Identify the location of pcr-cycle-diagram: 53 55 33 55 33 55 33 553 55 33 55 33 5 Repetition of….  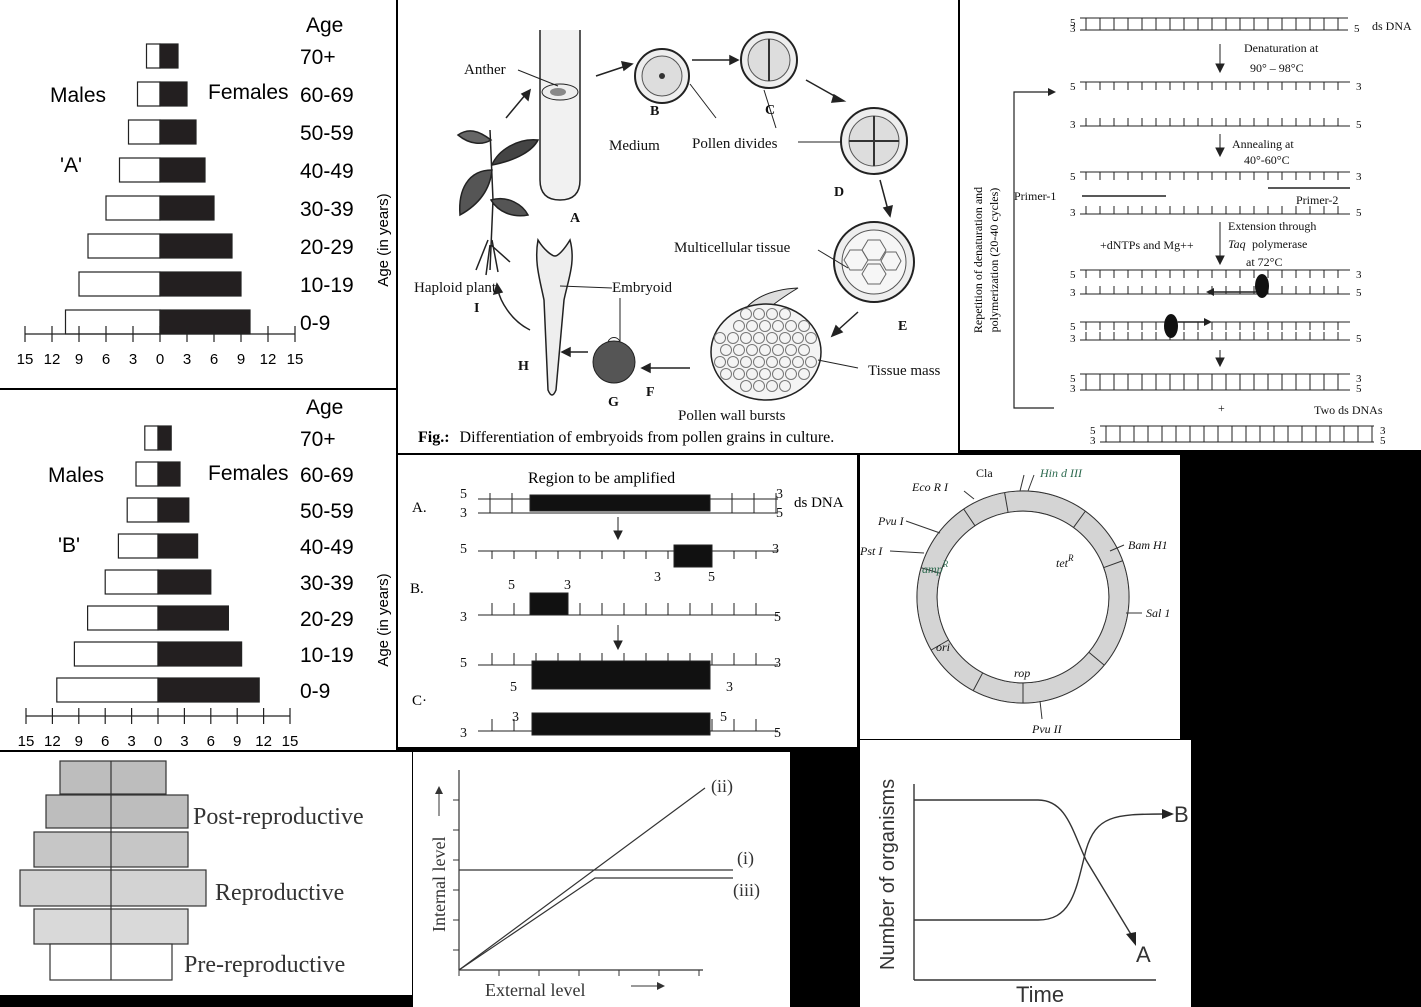
(1191, 232).